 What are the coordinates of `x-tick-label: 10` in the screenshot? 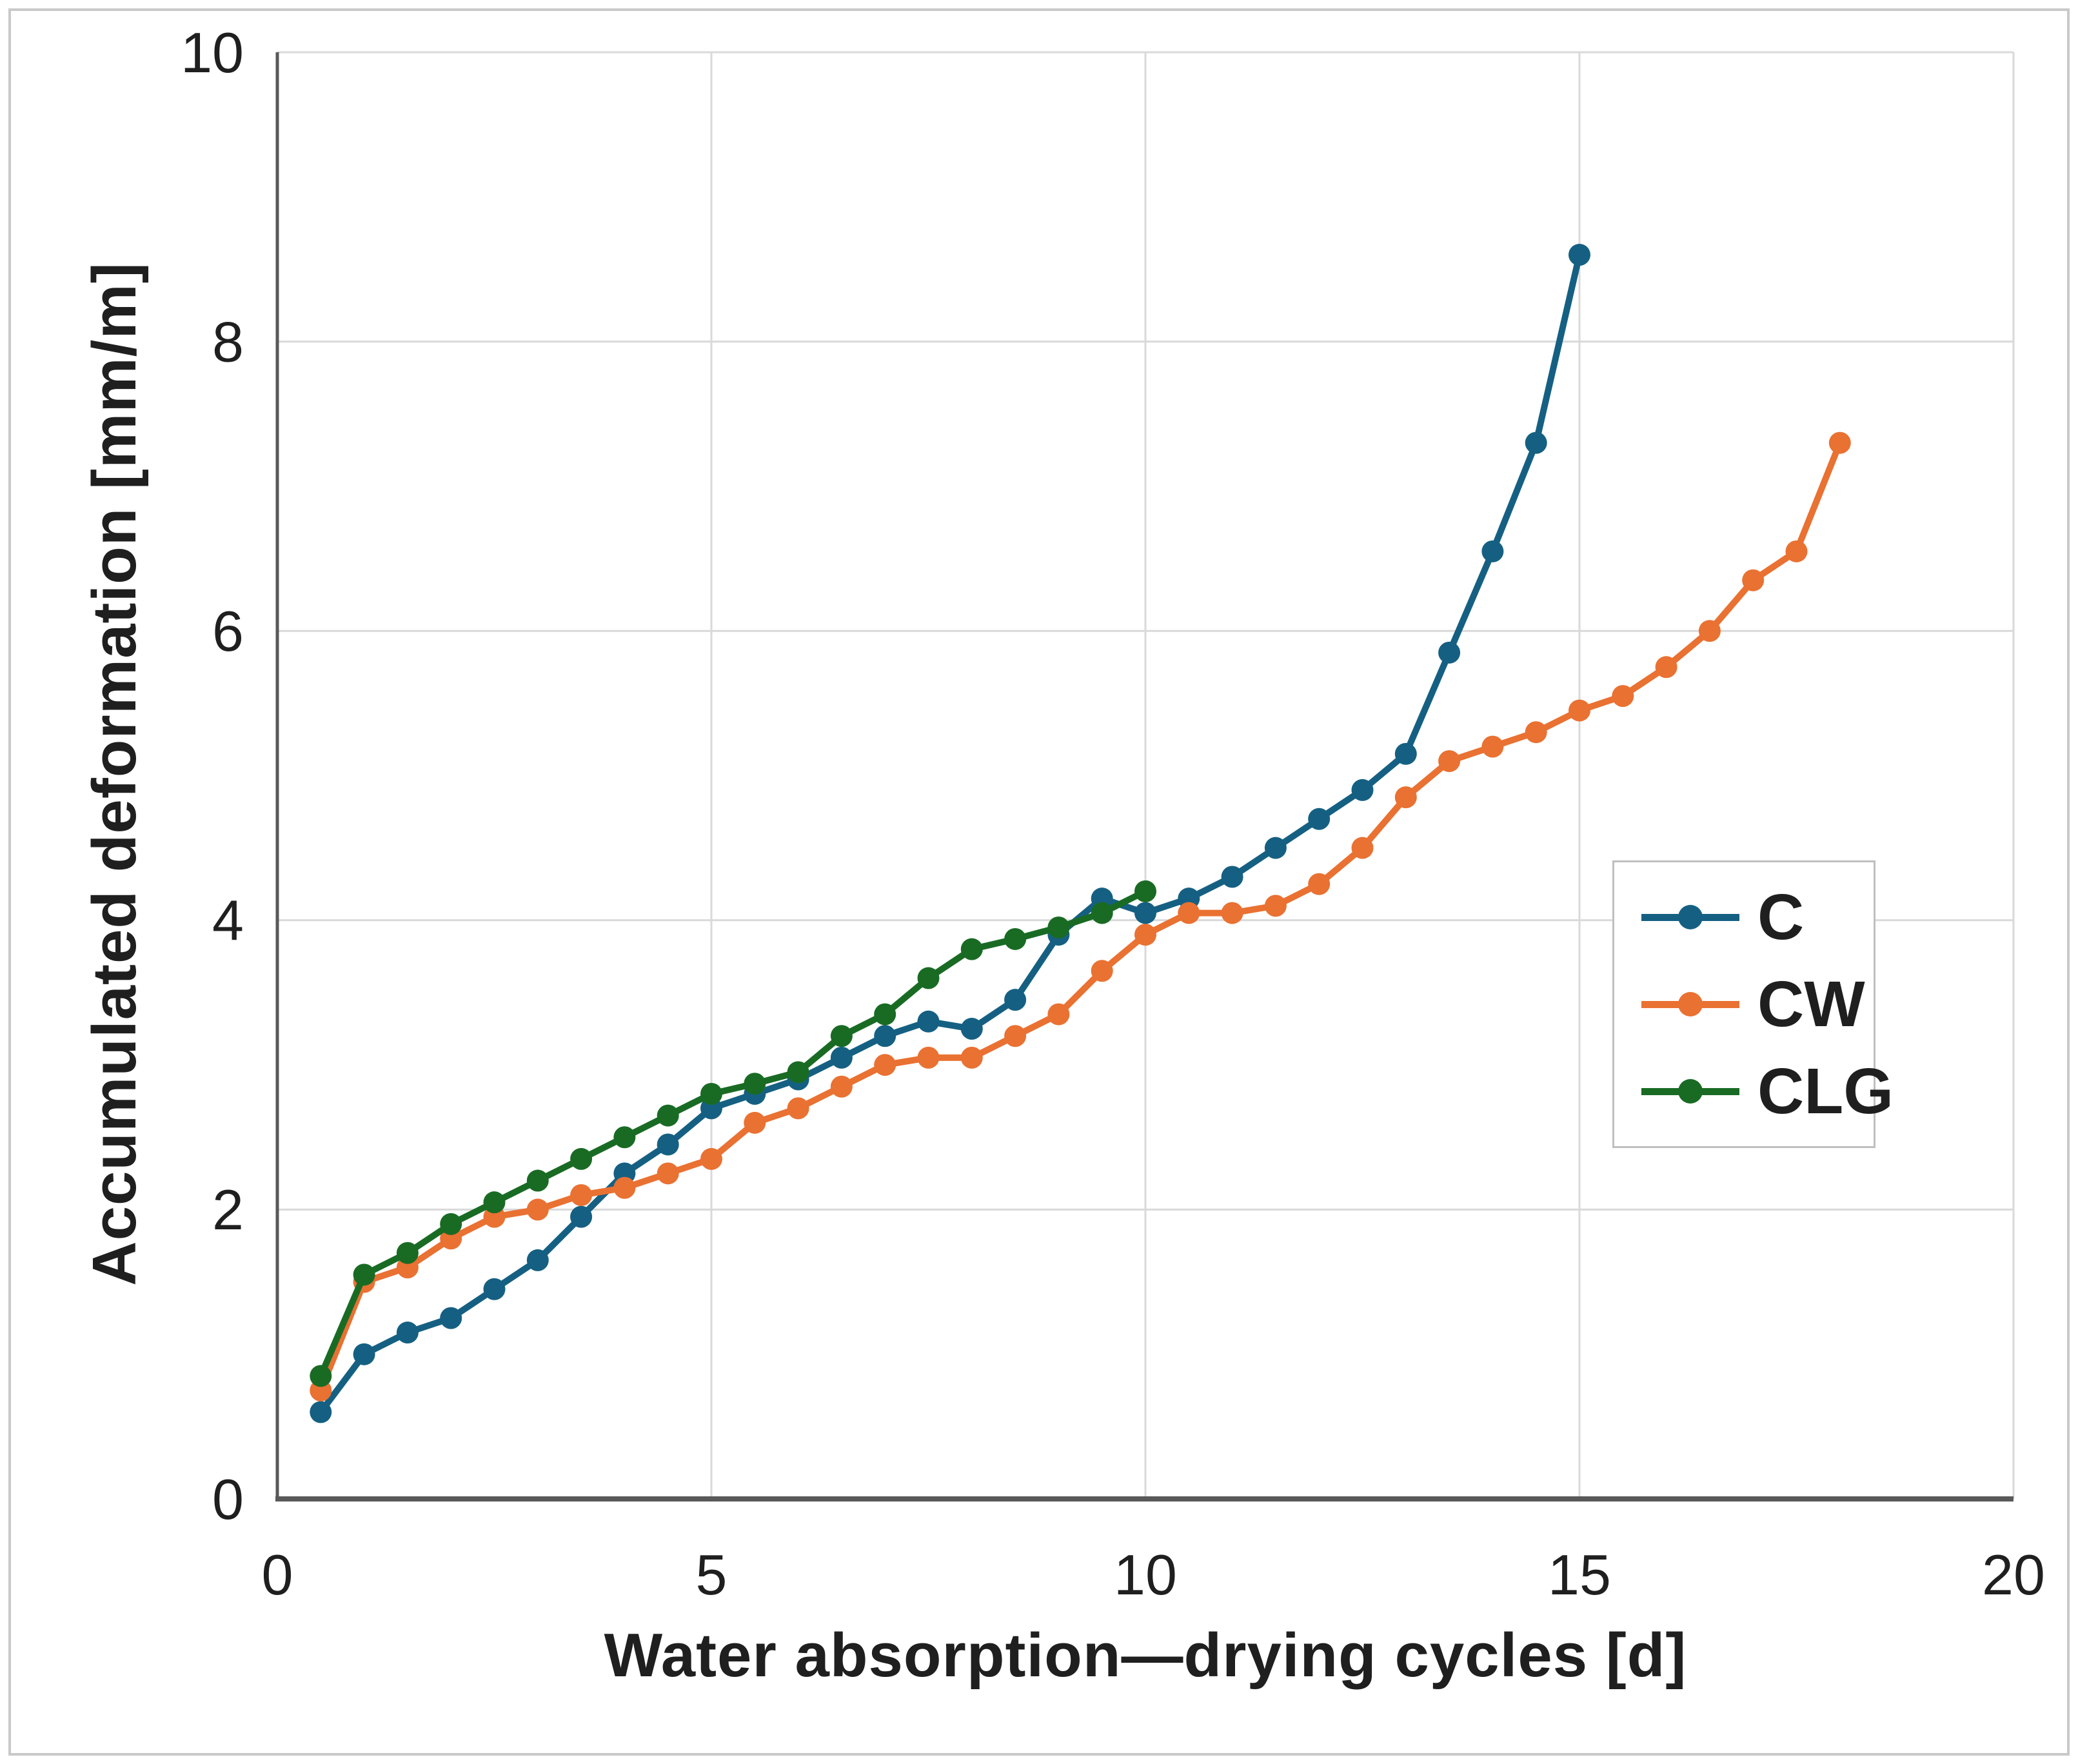 It's located at (1146, 1575).